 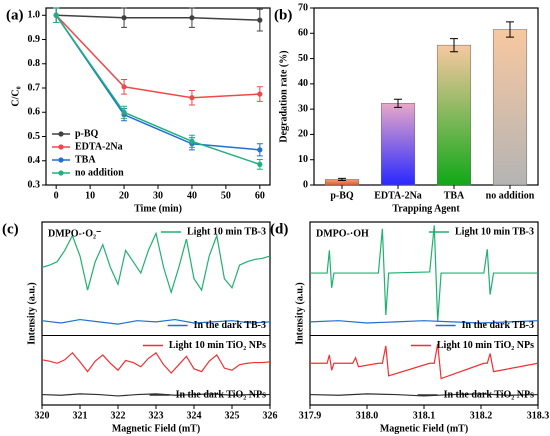 I want to click on x-tick-label: 30, so click(x=158, y=195).